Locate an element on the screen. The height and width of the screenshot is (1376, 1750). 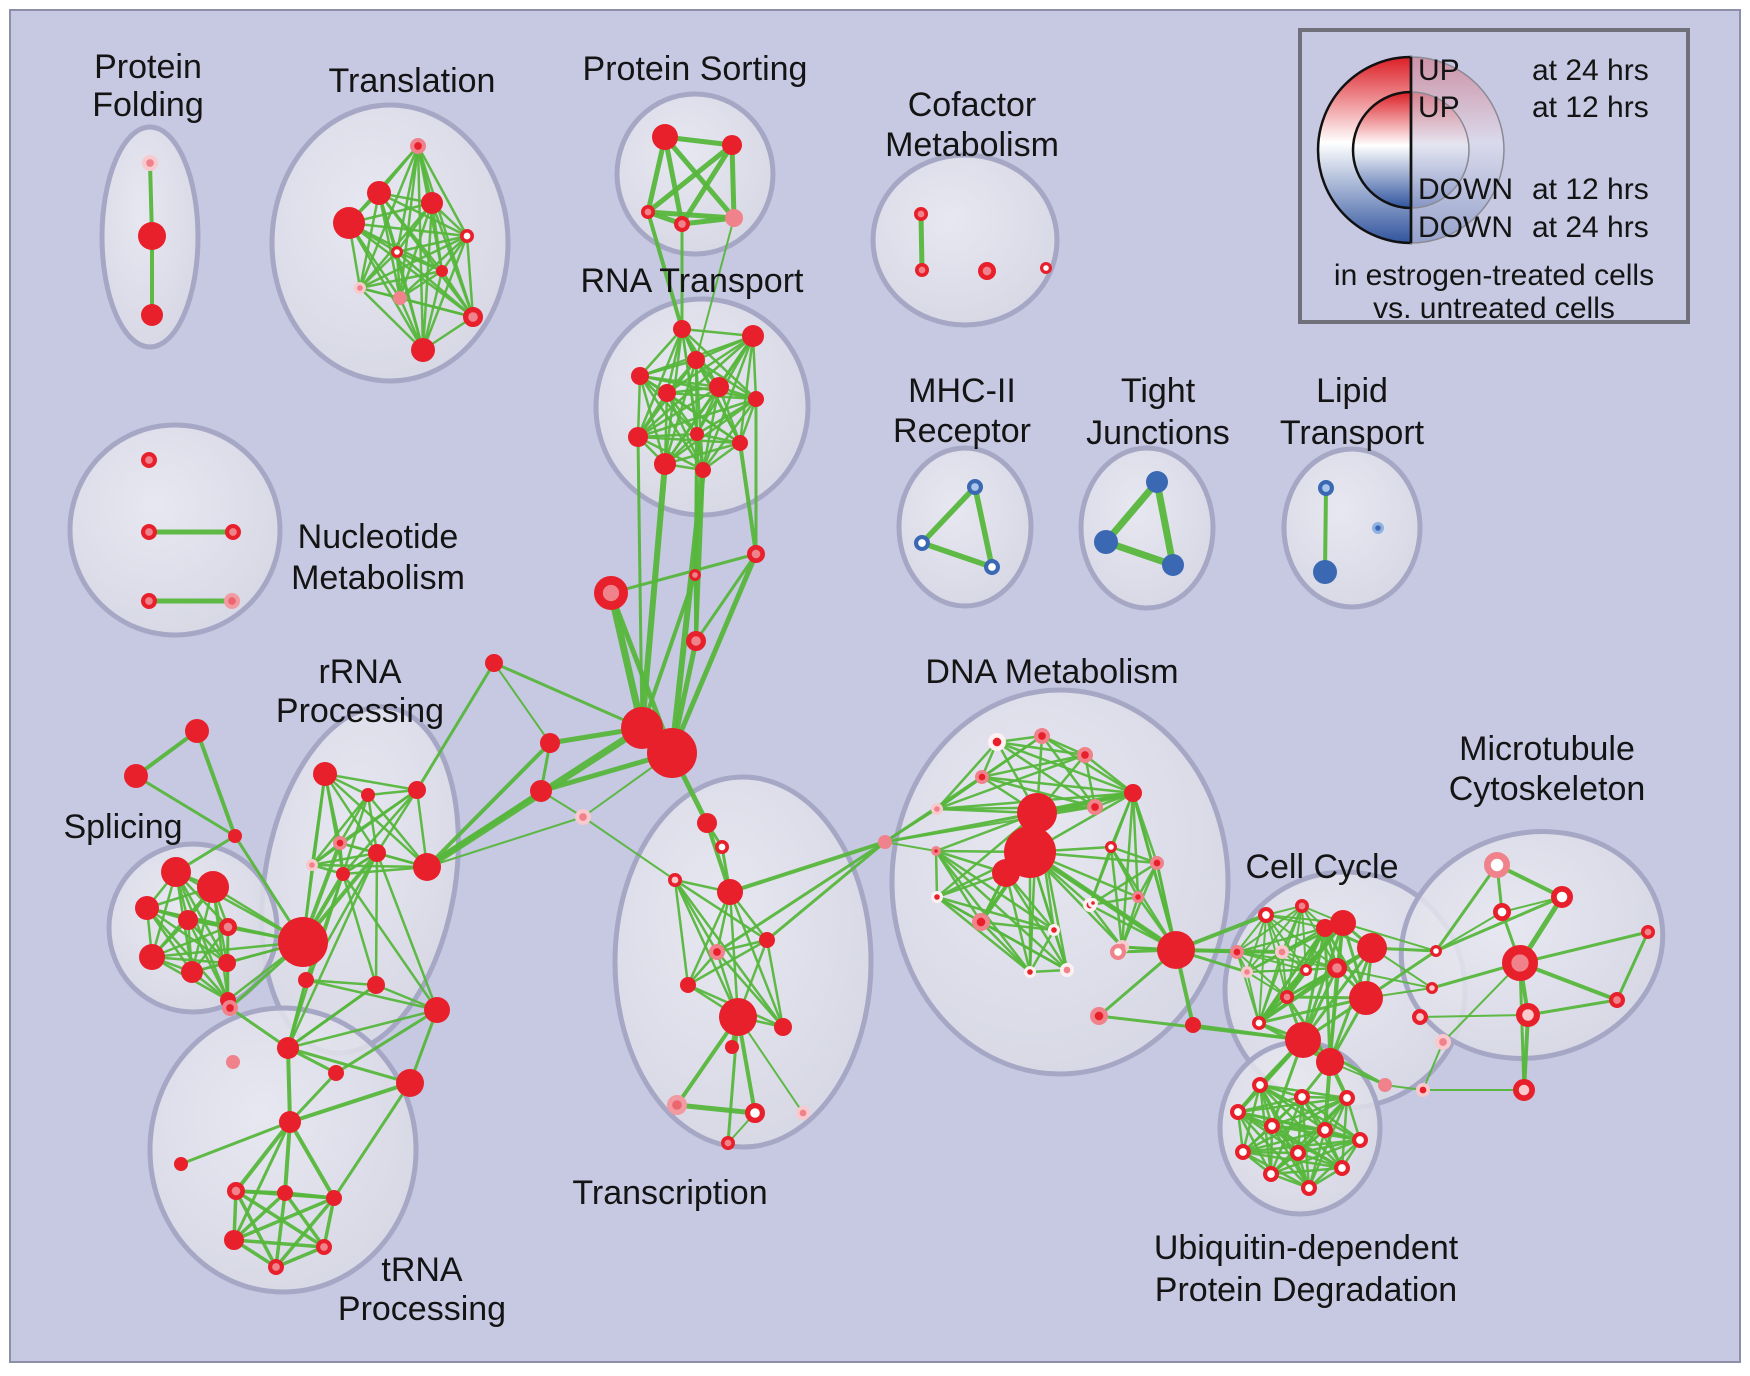
legend-circle-12h-right is located at coordinates (1440, 150).